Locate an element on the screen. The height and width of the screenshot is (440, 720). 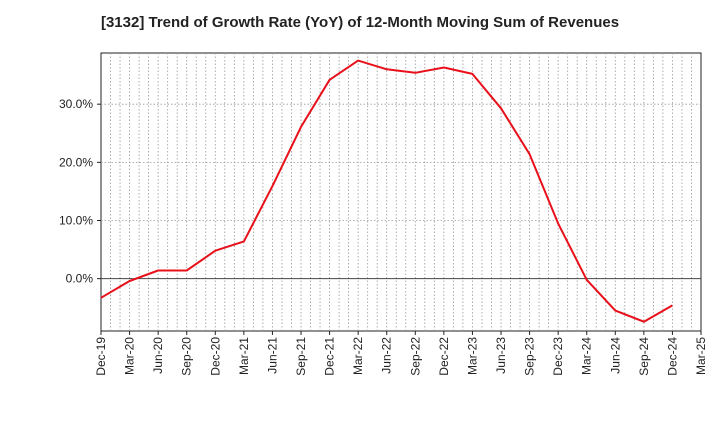
x-tick-label: Sep-23 is located at coordinates (530, 356).